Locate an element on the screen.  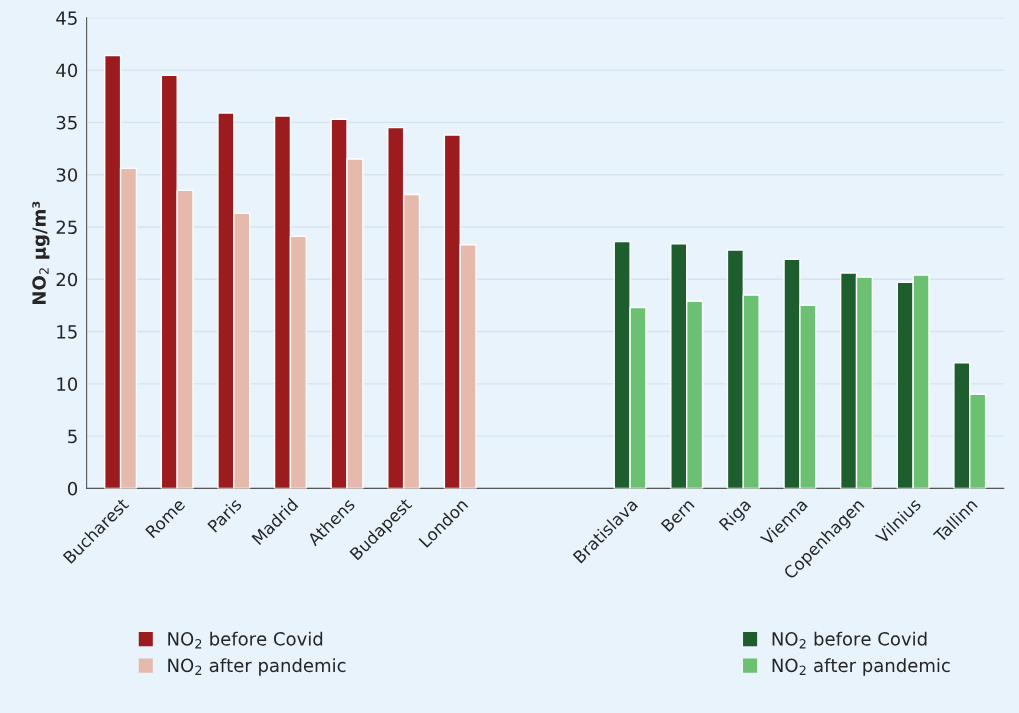
y-tick-label: 45 is located at coordinates (66, 18).